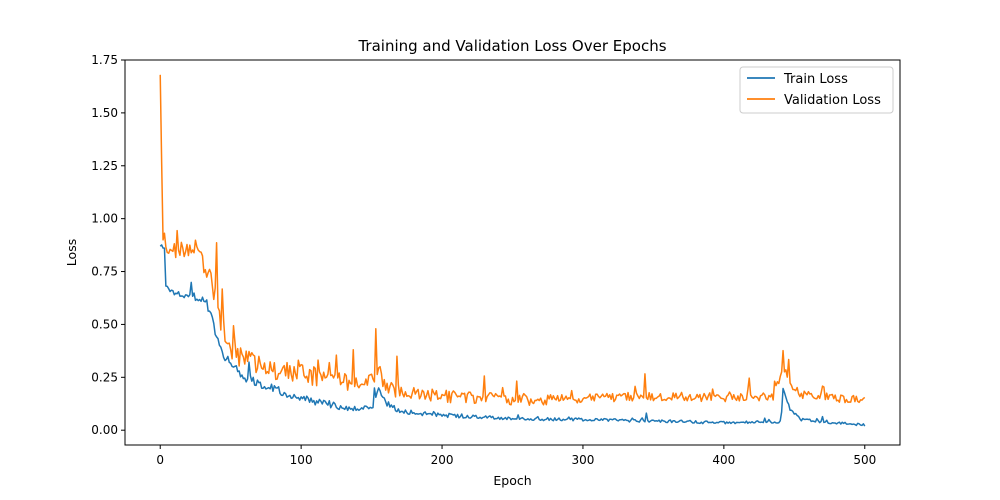 Image resolution: width=1000 pixels, height=500 pixels. I want to click on y-axis-title: Loss, so click(71, 252).